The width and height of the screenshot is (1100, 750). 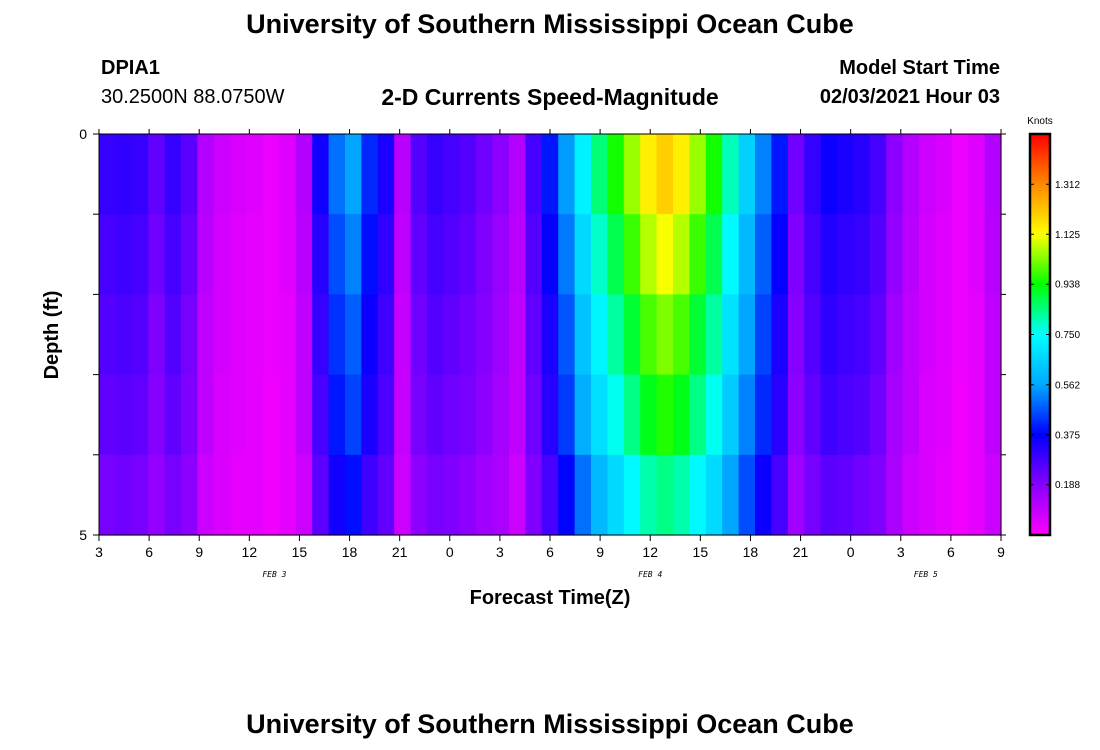 What do you see at coordinates (300, 552) in the screenshot?
I see `x-tick-label: 15` at bounding box center [300, 552].